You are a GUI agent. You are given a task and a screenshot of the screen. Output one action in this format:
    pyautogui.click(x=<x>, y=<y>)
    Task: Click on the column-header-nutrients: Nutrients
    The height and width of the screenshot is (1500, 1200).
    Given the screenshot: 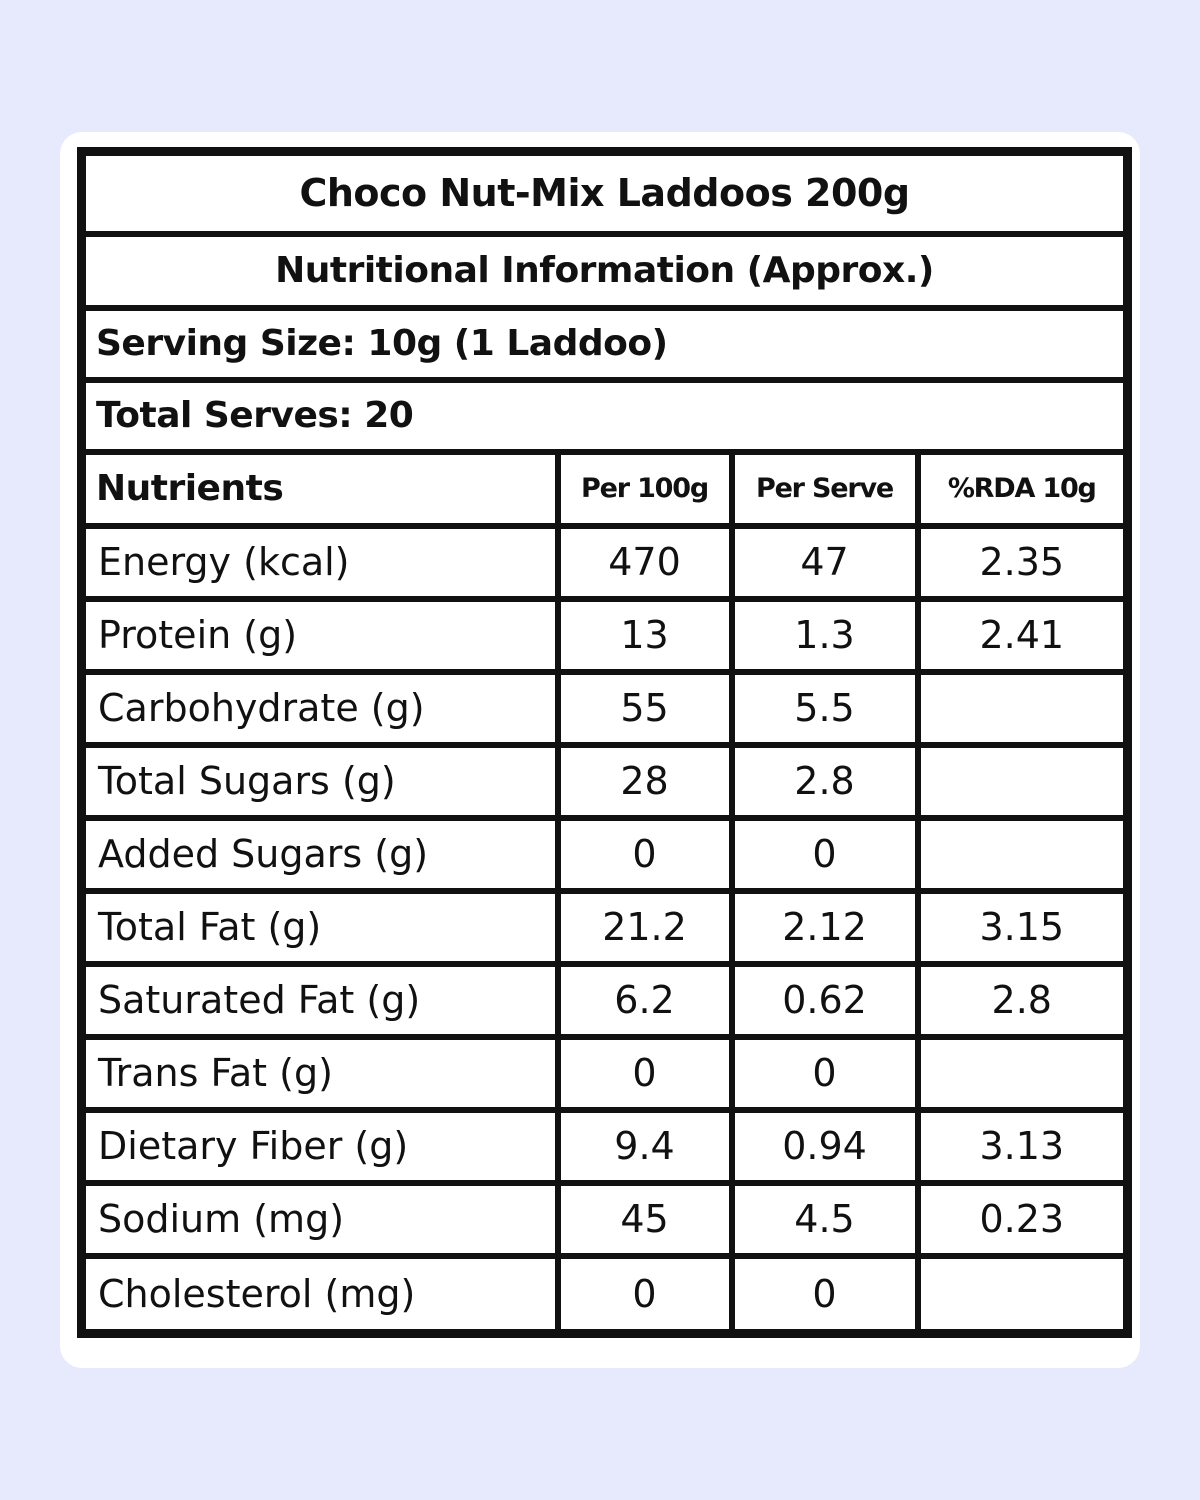 What is the action you would take?
    pyautogui.click(x=319, y=488)
    